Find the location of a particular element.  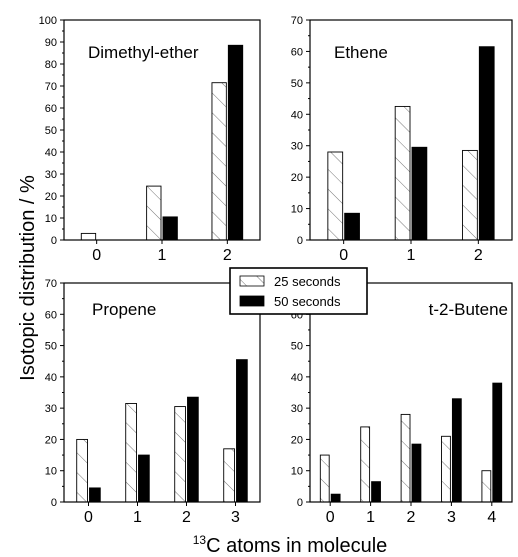

y-tick-label-ethene: 20 is located at coordinates (297, 178).